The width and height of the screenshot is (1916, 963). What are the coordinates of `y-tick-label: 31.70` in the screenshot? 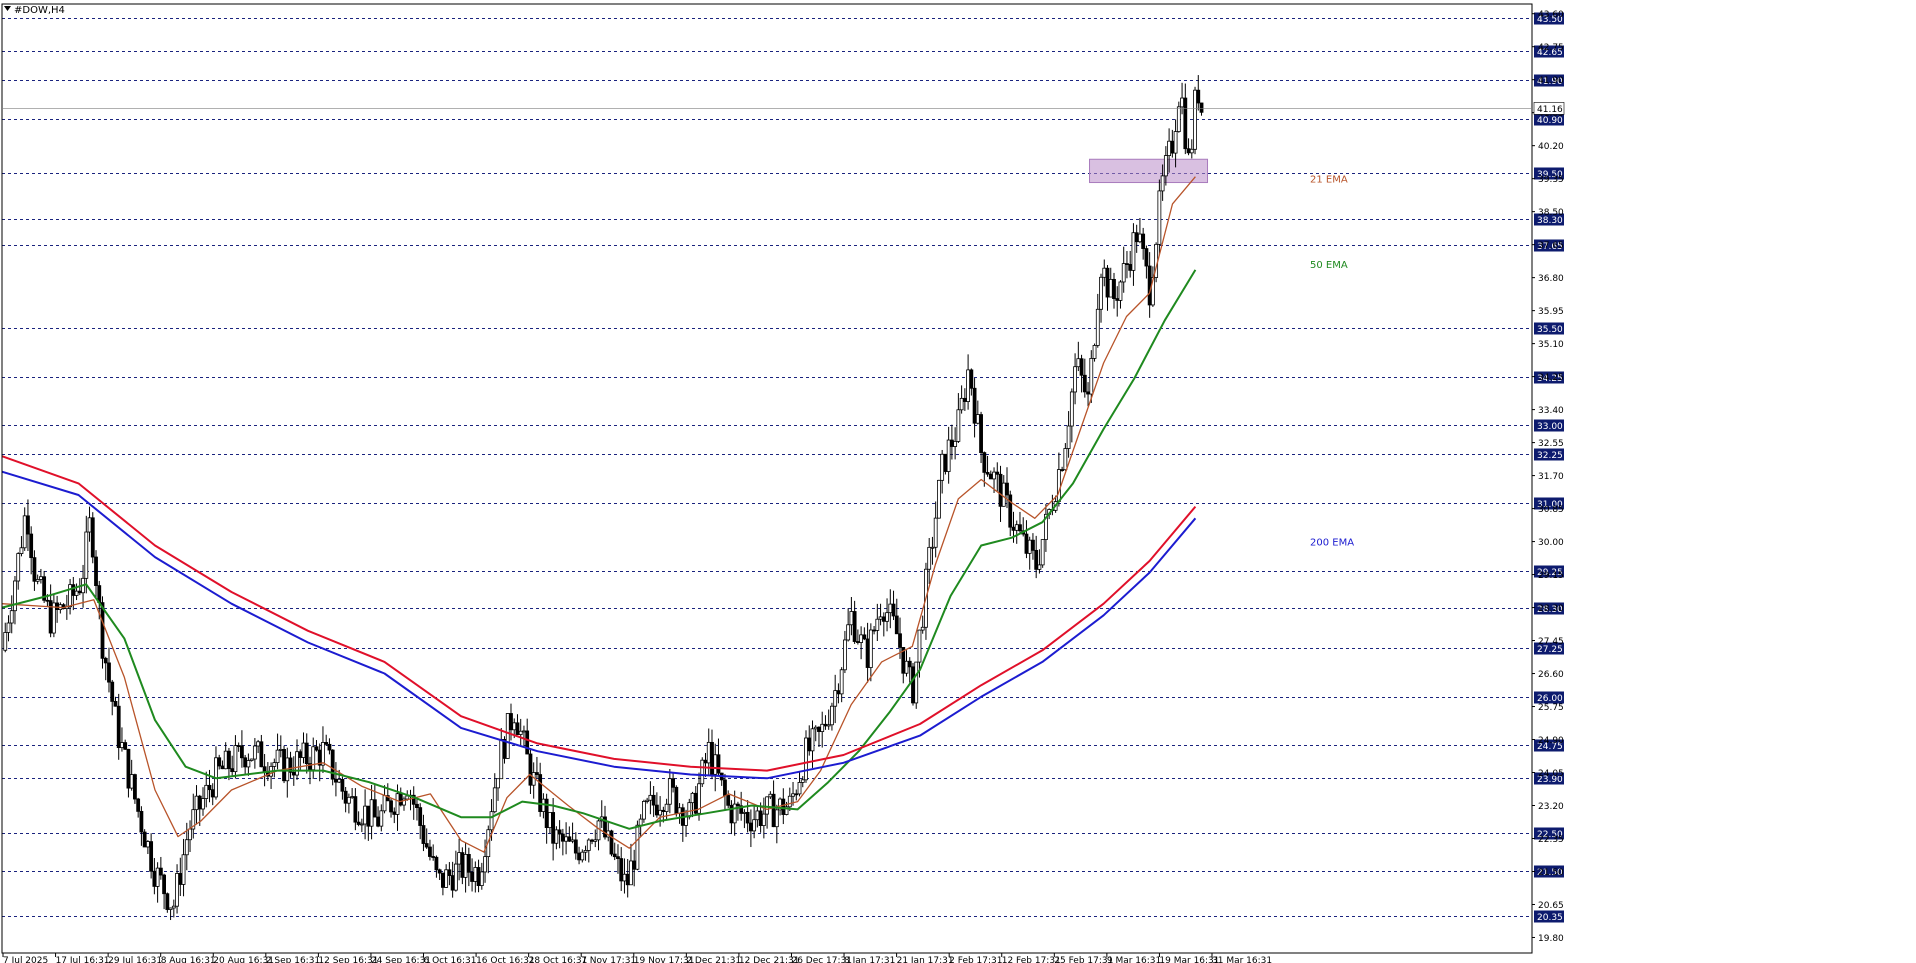 It's located at (1551, 477).